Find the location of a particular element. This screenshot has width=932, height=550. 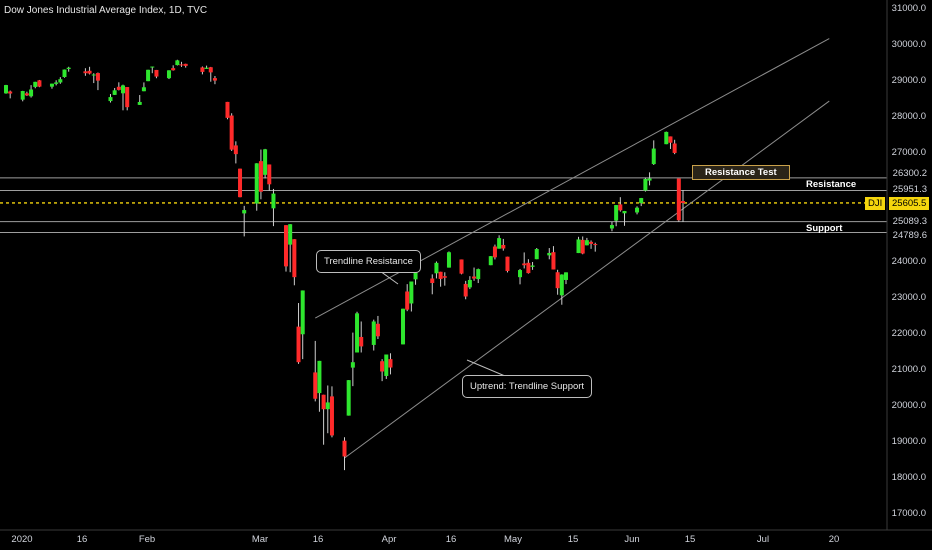

y-tick: 29000.0 is located at coordinates (908, 80).